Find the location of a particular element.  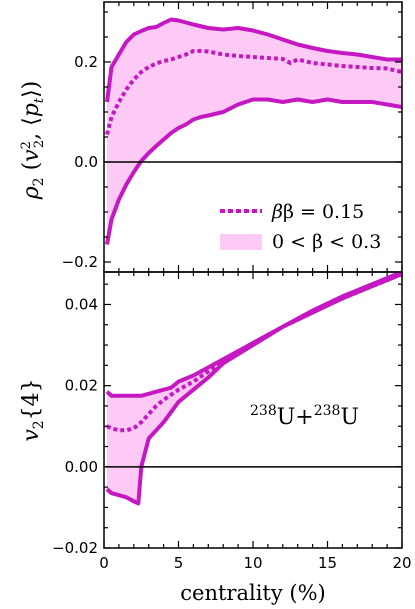

collision-system-annotation: 238U+238U is located at coordinates (304, 416).